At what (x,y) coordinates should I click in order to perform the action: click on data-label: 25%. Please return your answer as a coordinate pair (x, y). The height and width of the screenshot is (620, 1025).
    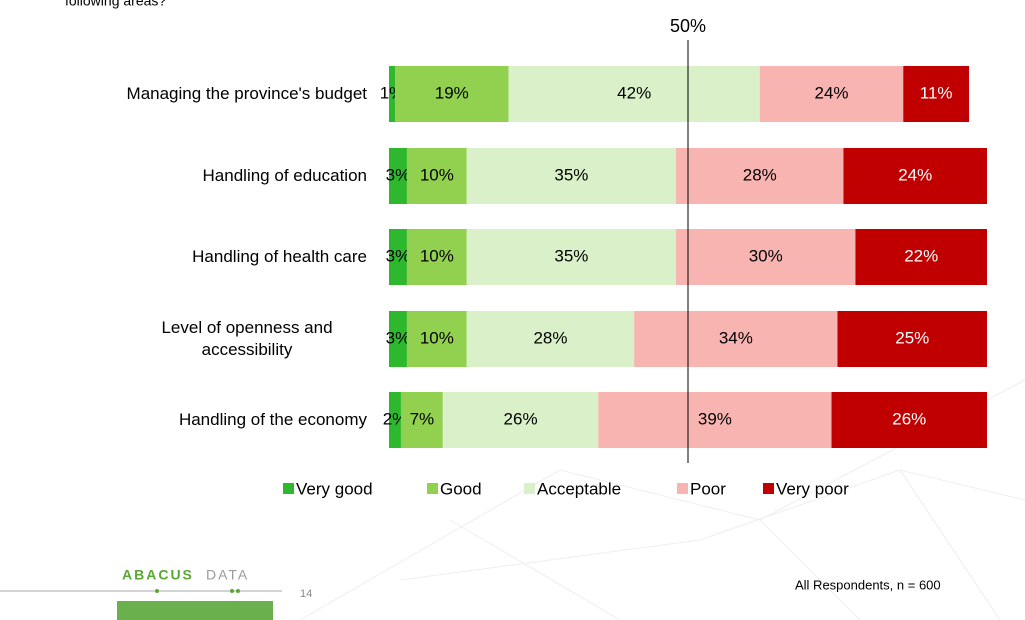
    Looking at the image, I should click on (912, 337).